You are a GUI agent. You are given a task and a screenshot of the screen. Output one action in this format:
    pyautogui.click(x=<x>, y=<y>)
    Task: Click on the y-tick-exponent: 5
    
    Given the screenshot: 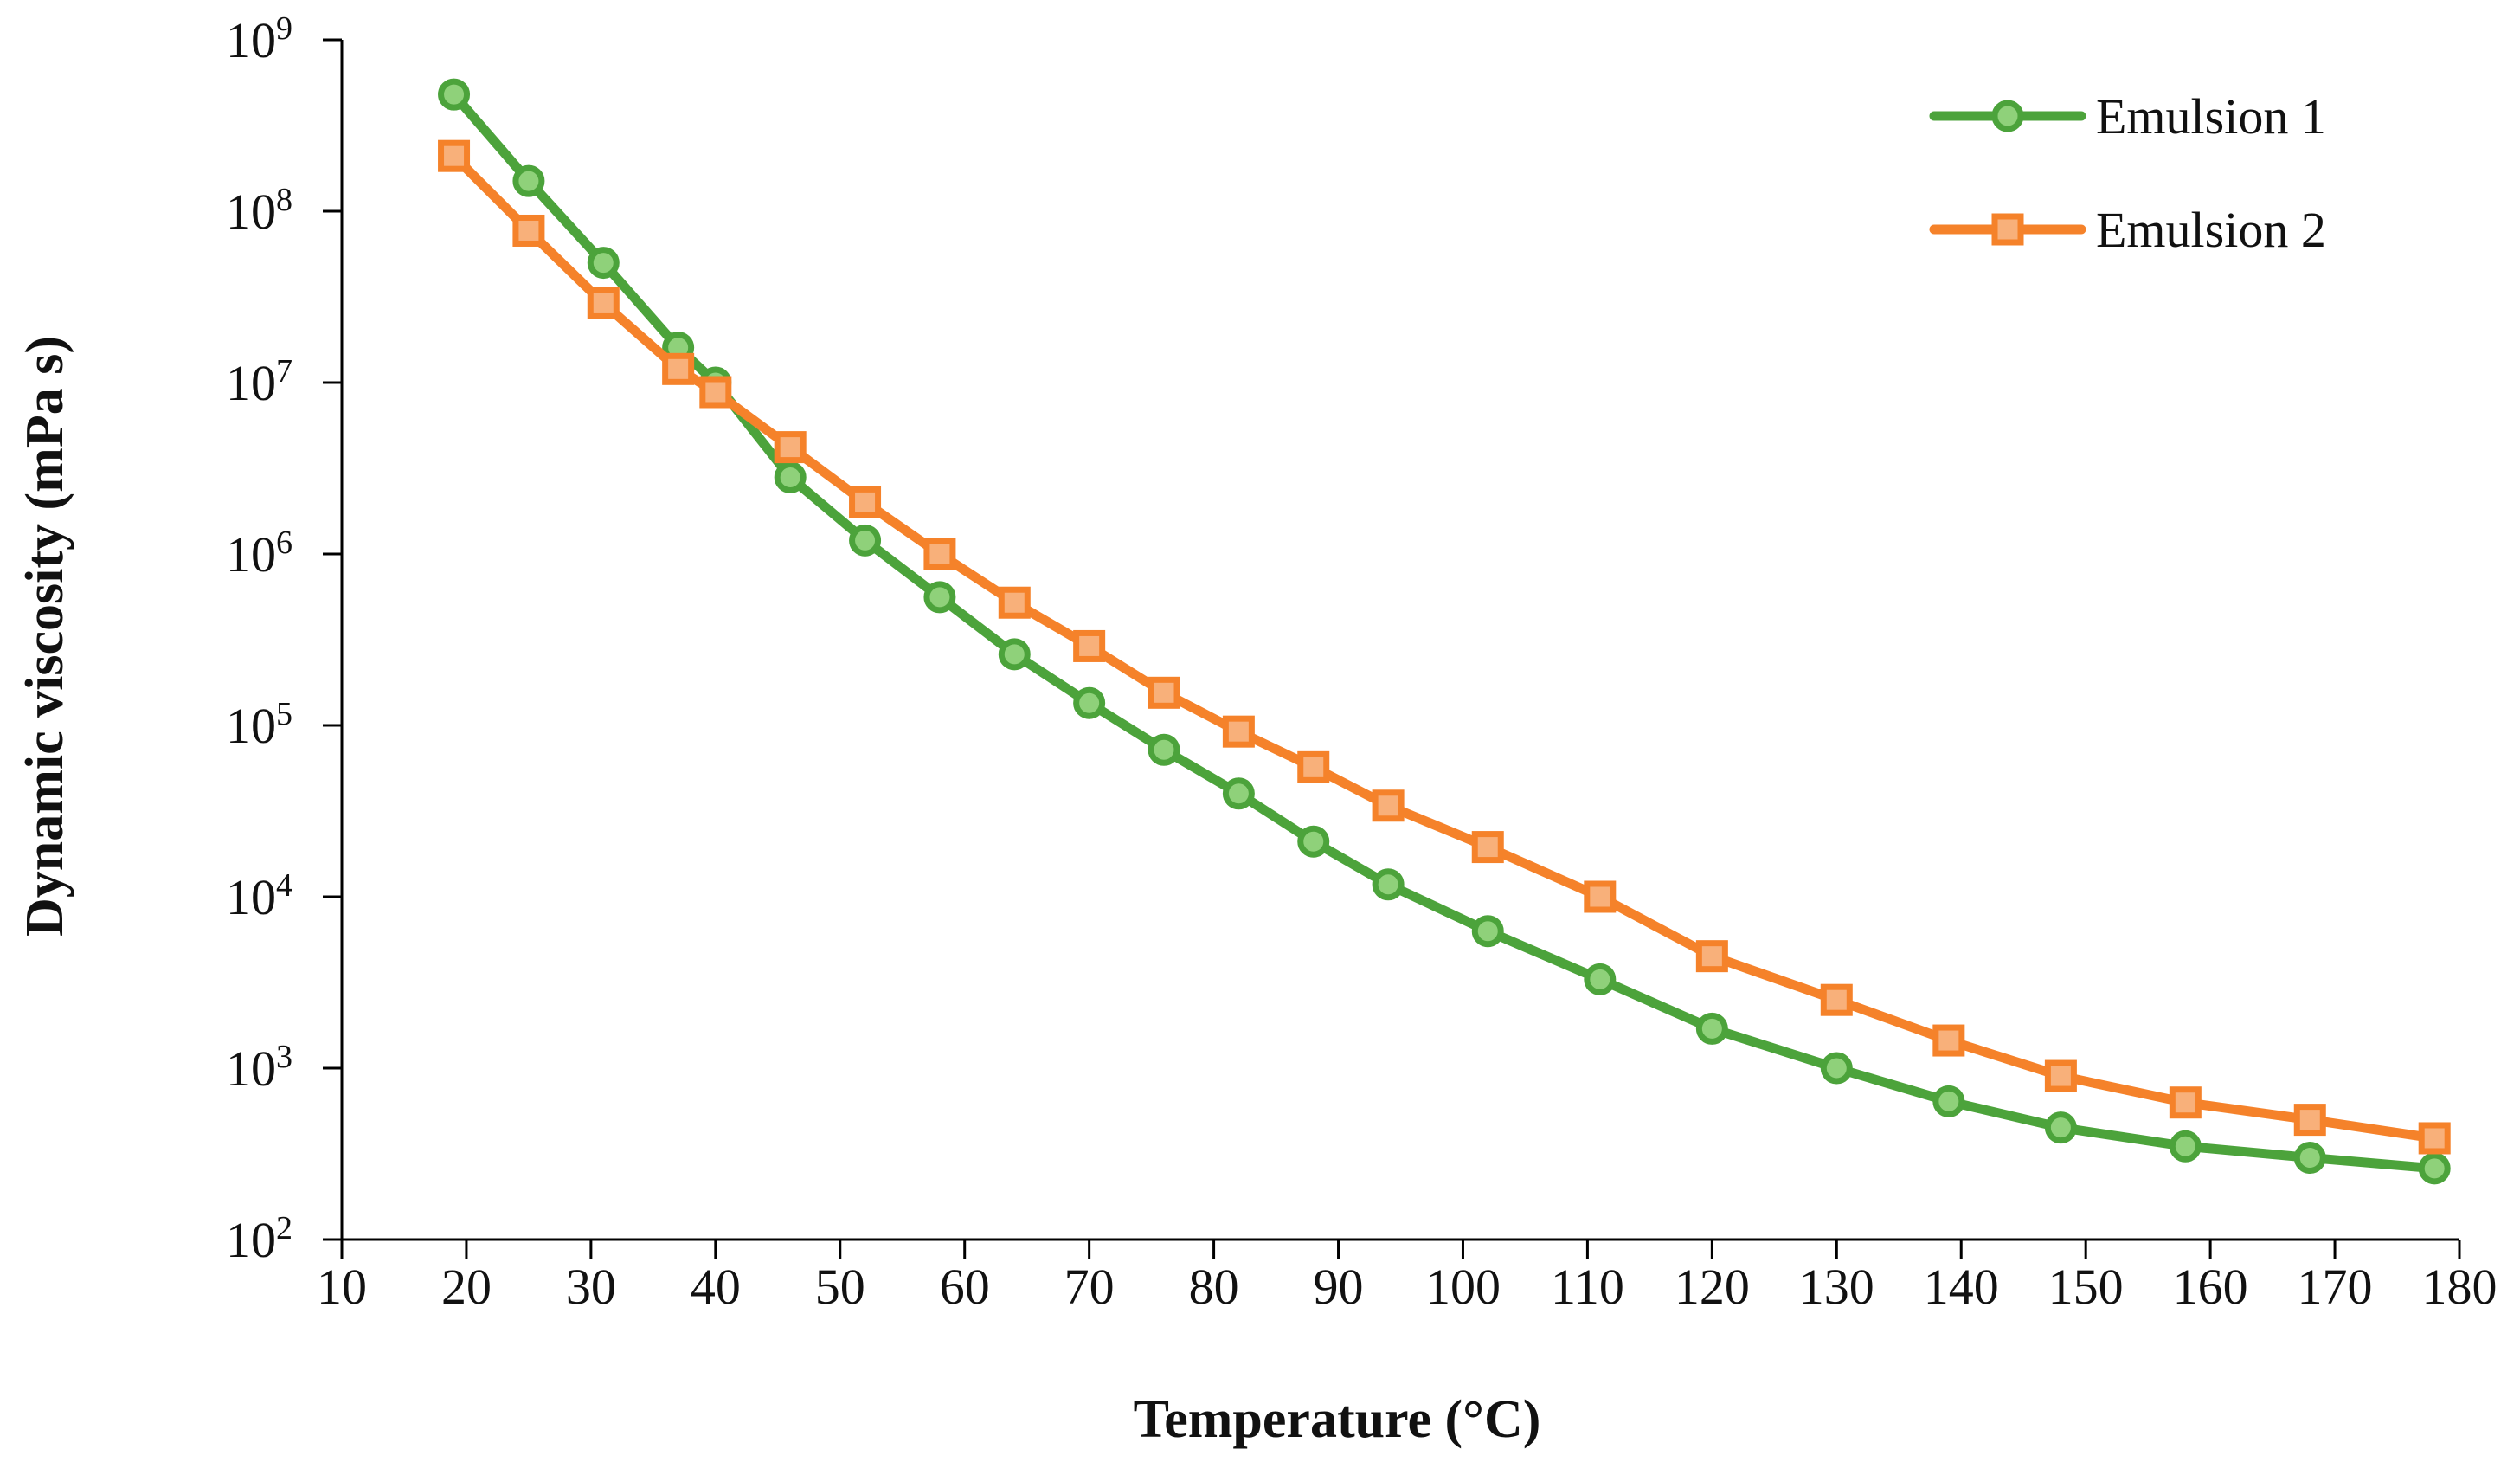 What is the action you would take?
    pyautogui.click(x=284, y=714)
    